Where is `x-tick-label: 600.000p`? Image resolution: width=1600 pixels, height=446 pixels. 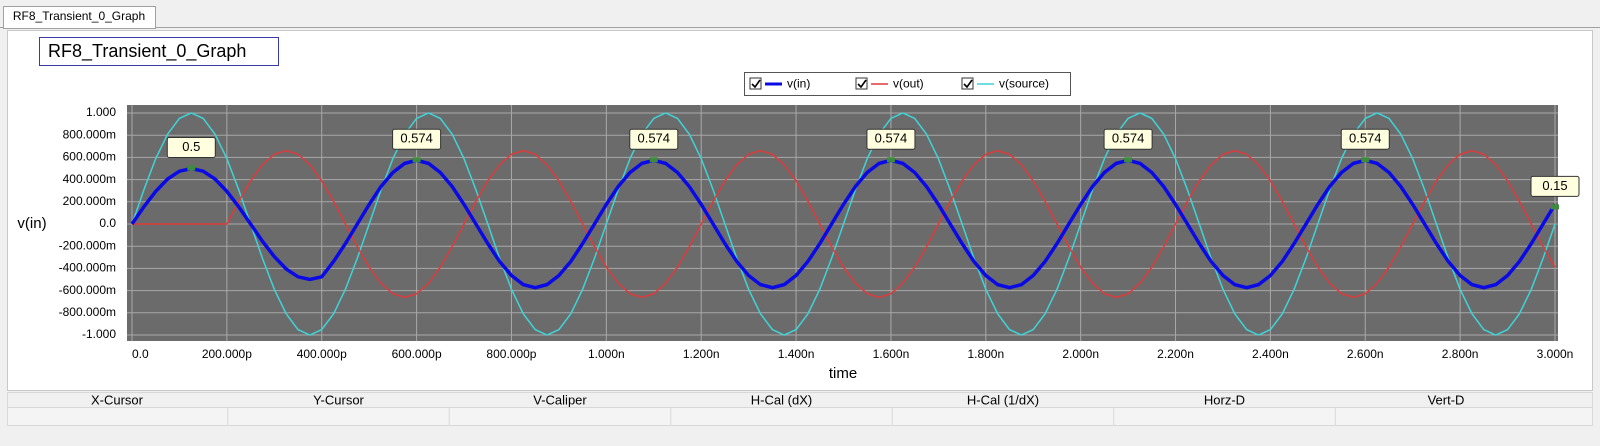 x-tick-label: 600.000p is located at coordinates (417, 354).